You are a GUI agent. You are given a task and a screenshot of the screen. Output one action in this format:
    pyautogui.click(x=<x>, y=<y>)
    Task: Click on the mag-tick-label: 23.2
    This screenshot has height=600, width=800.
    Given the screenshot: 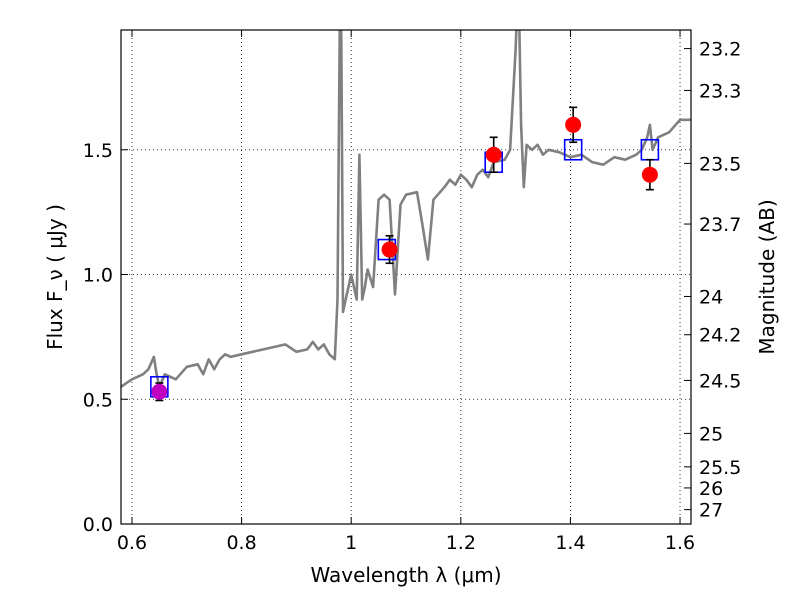 What is the action you would take?
    pyautogui.click(x=720, y=50)
    